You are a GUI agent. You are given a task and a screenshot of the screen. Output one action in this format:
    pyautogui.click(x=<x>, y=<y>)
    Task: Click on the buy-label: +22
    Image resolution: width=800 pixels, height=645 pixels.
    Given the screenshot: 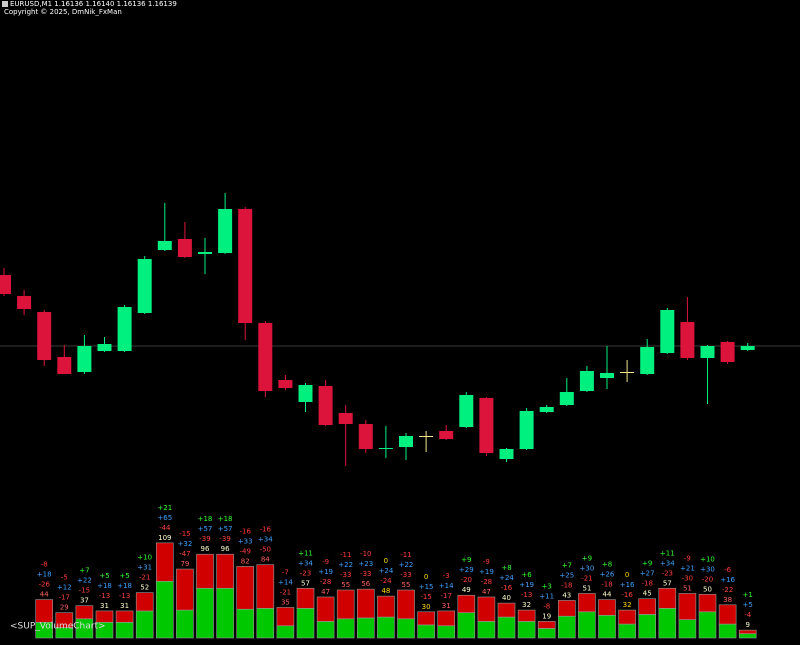 What is the action you would take?
    pyautogui.click(x=345, y=565)
    